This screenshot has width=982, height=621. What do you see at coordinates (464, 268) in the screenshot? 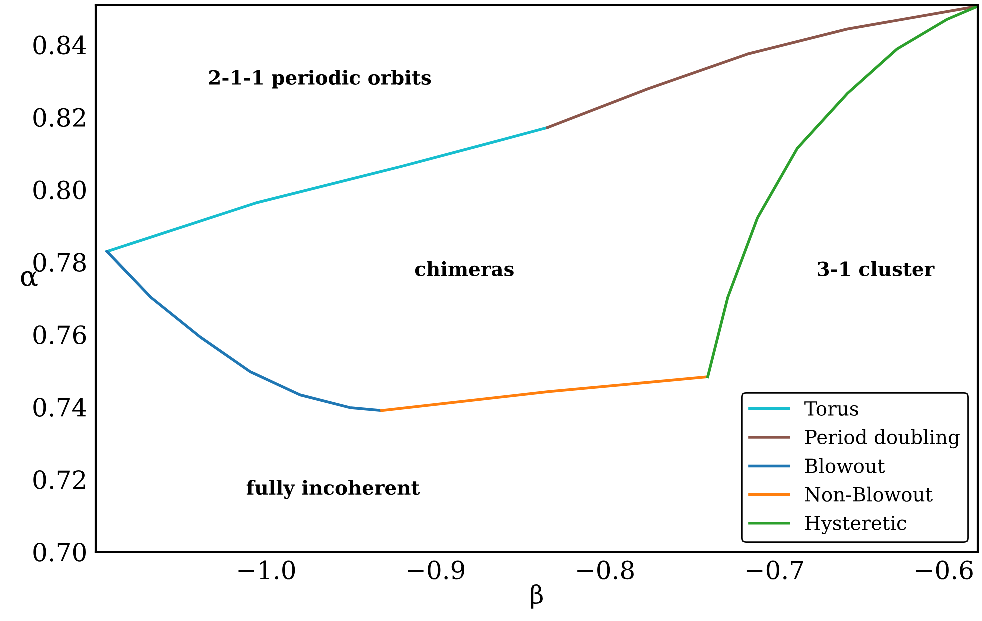
I see `annotation: chimeras` at bounding box center [464, 268].